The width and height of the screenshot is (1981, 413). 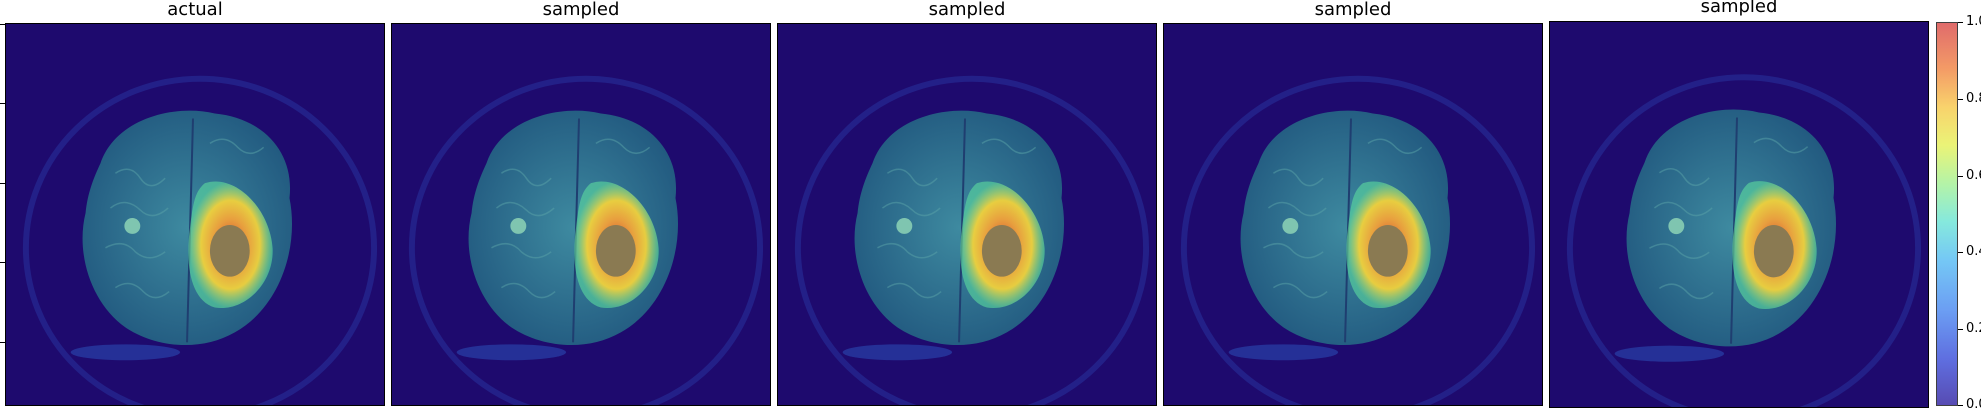 What do you see at coordinates (1973, 328) in the screenshot?
I see `colorbar-label: 0.2` at bounding box center [1973, 328].